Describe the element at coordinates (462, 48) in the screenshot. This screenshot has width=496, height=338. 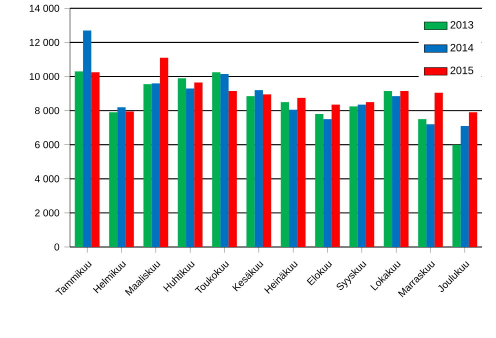
I see `legend-label: 2014` at that location.